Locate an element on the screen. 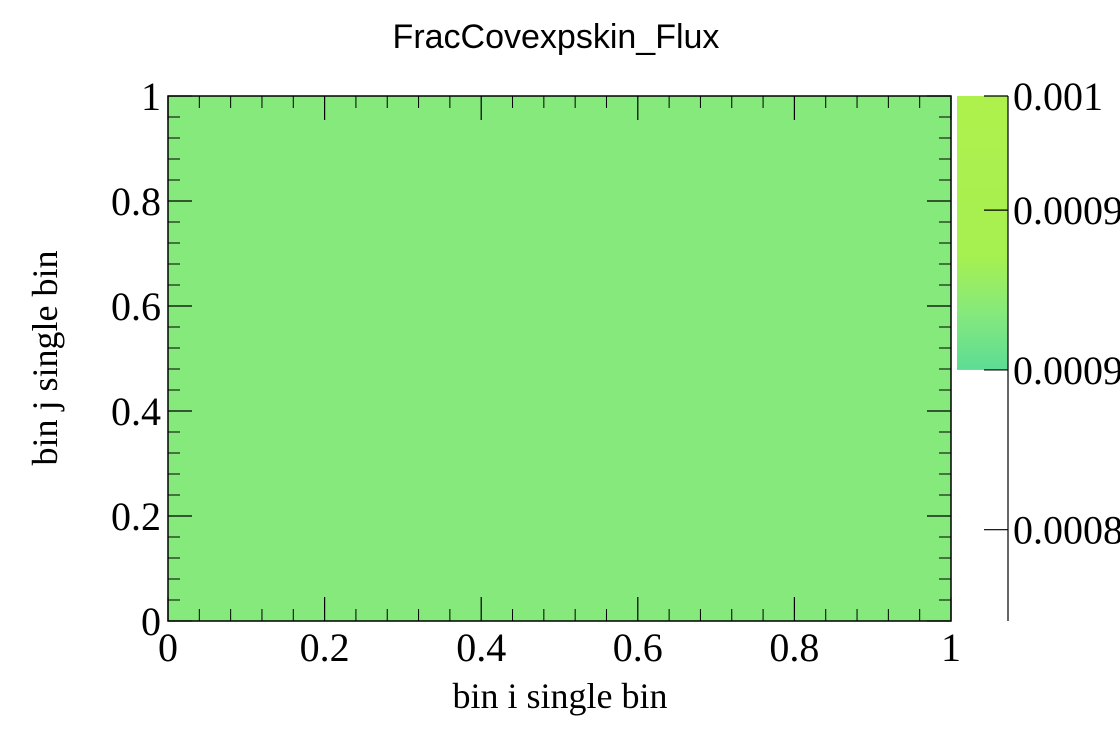 This screenshot has height=740, width=1120. x-tick-label: 0.6 is located at coordinates (638, 647).